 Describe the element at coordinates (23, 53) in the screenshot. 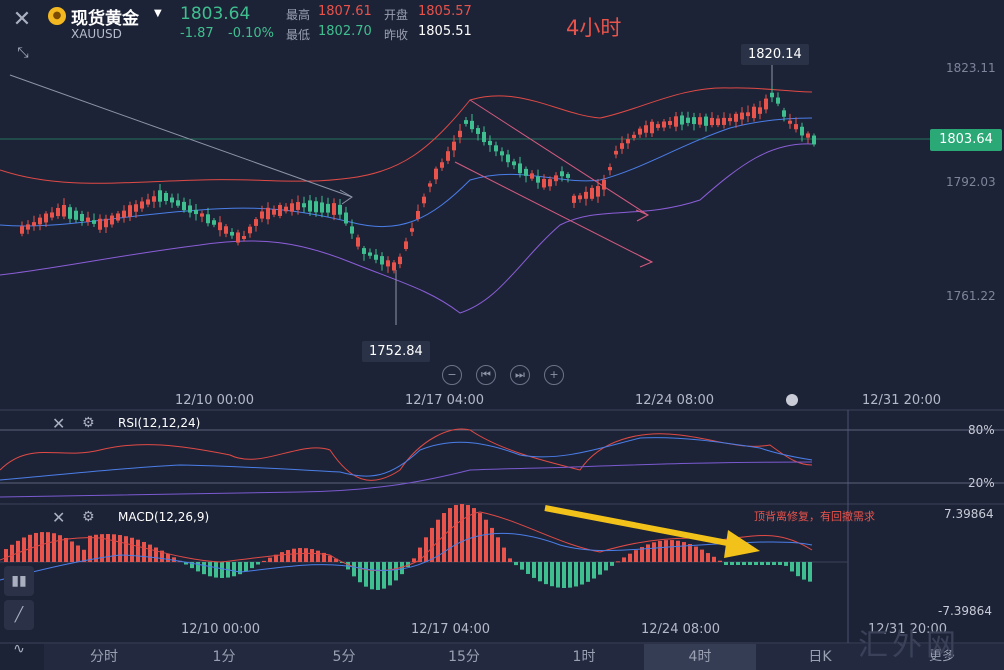

I see `collapse-icon: ⤡` at that location.